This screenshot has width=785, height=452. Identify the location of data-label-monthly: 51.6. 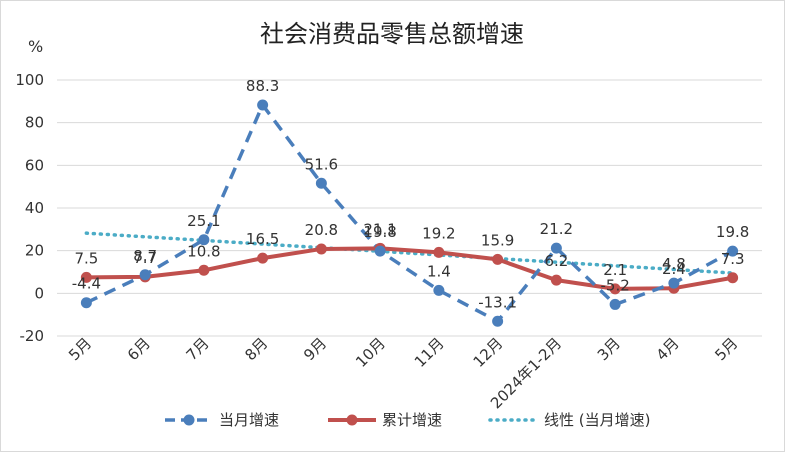
(321, 164).